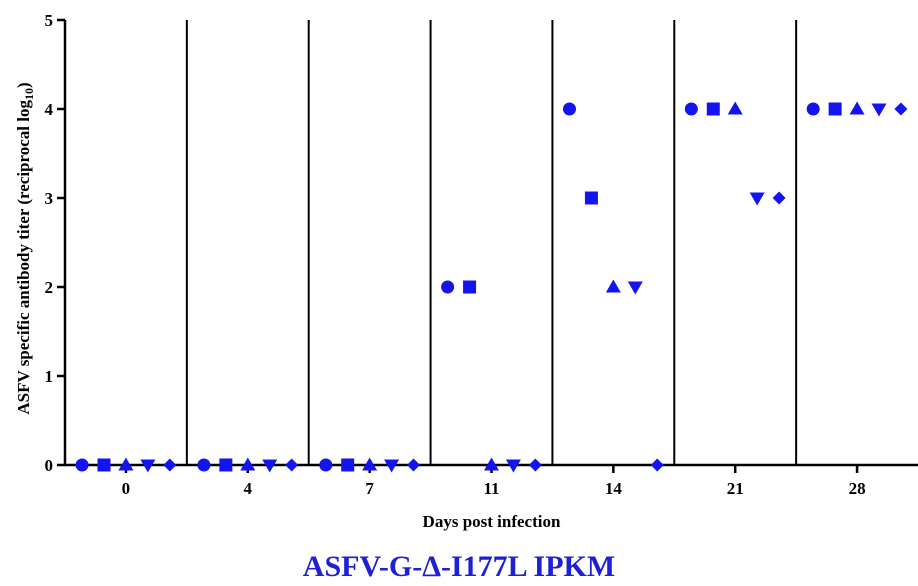 The image size is (918, 586). Describe the element at coordinates (29, 94) in the screenshot. I see `y-axis-label-subscript: 10` at that location.